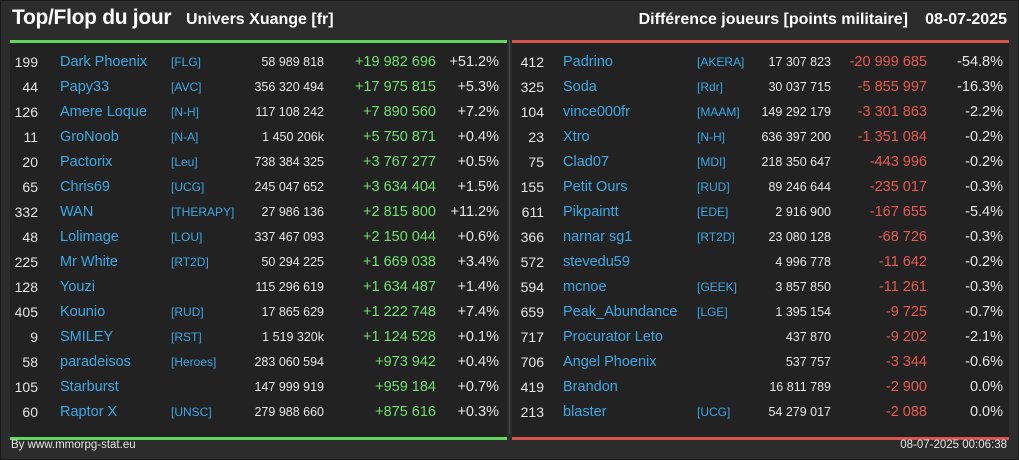 Image resolution: width=1019 pixels, height=460 pixels. Describe the element at coordinates (186, 337) in the screenshot. I see `alliance-tag-link: [RST]` at that location.